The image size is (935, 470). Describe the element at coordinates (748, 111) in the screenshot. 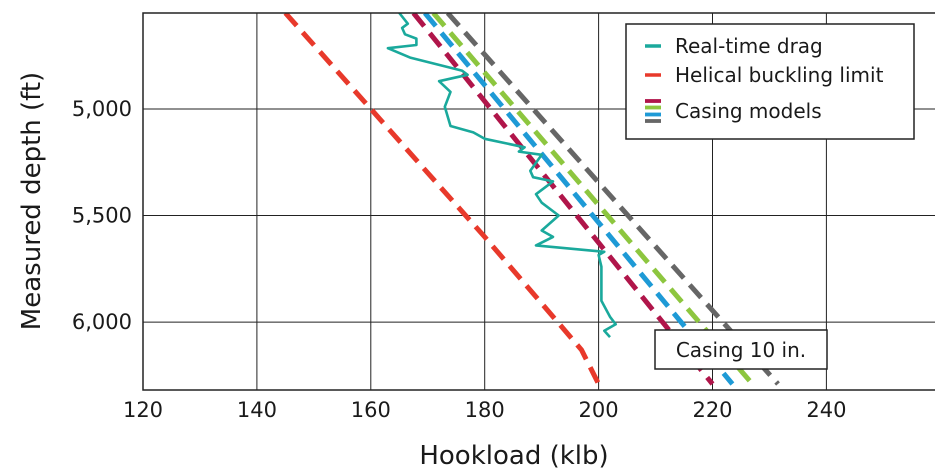

I see `legend-label: Casing models` at that location.